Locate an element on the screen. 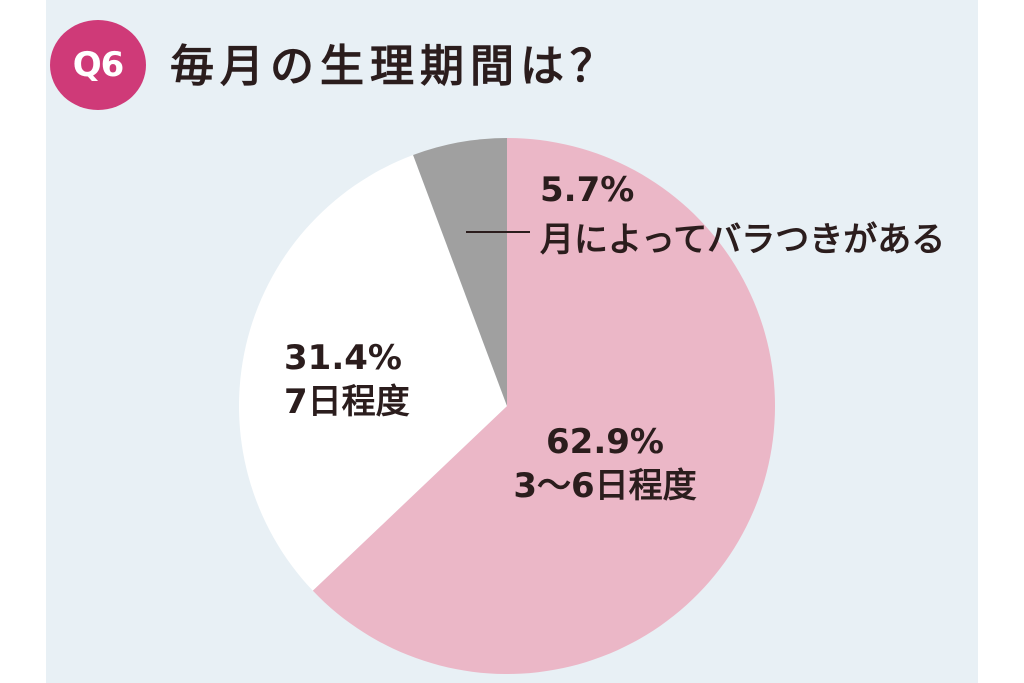 The height and width of the screenshot is (683, 1024). slice-percent-label: 62.9% is located at coordinates (605, 442).